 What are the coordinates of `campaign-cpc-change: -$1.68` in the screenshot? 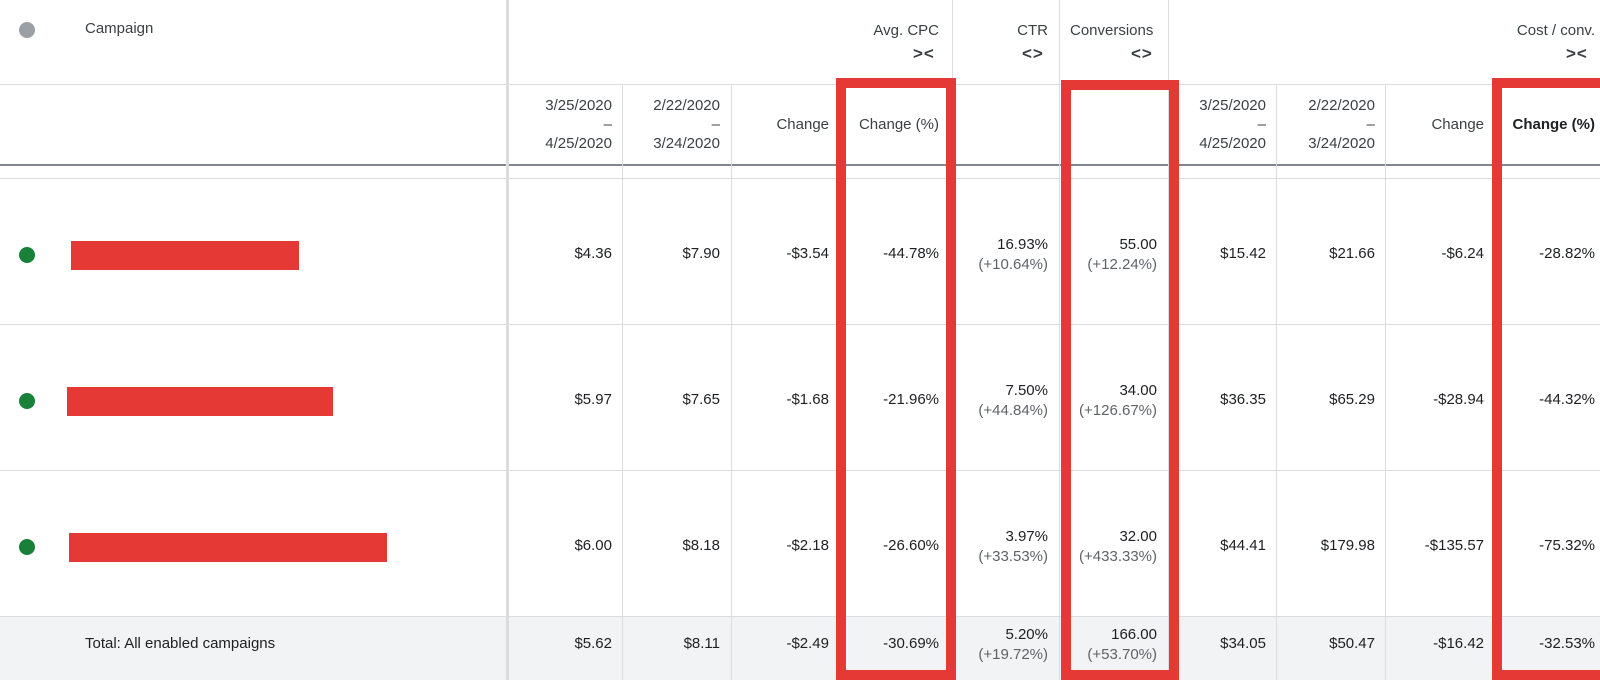 It's located at (807, 399).